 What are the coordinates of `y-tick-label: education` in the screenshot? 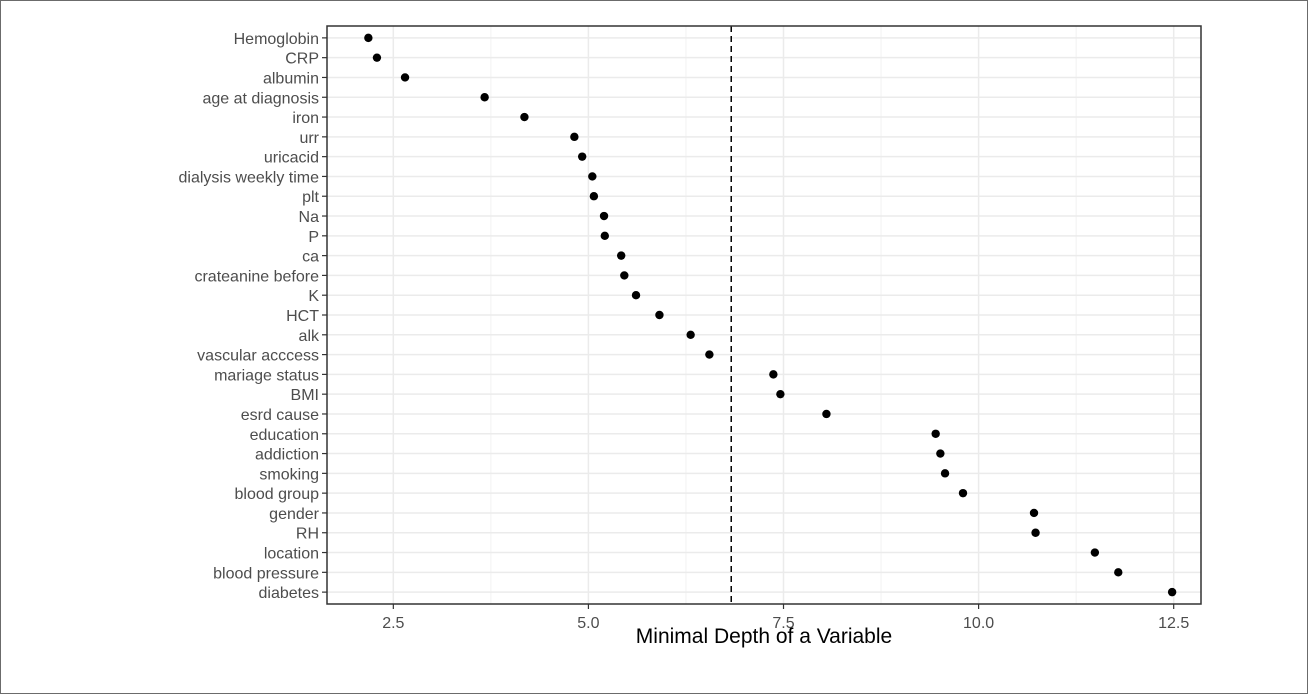 It's located at (284, 435).